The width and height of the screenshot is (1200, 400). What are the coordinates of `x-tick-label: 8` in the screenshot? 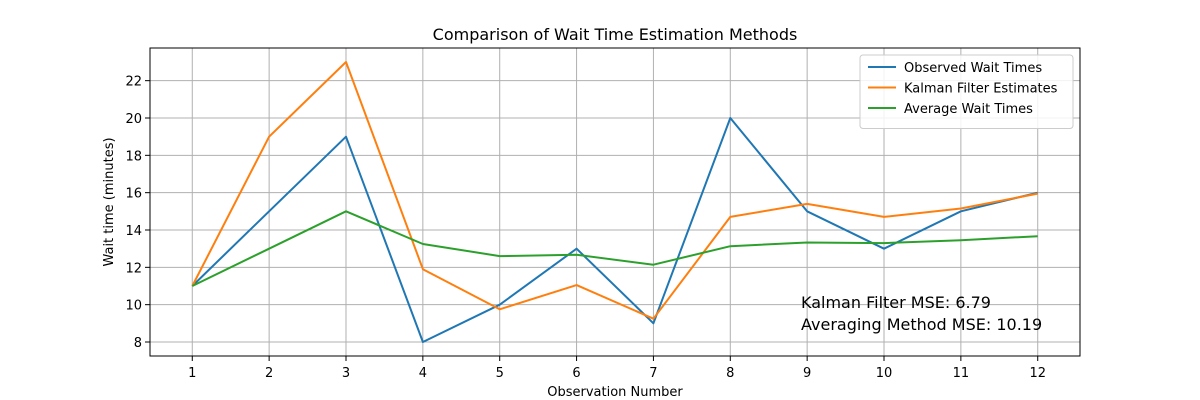 It's located at (730, 373).